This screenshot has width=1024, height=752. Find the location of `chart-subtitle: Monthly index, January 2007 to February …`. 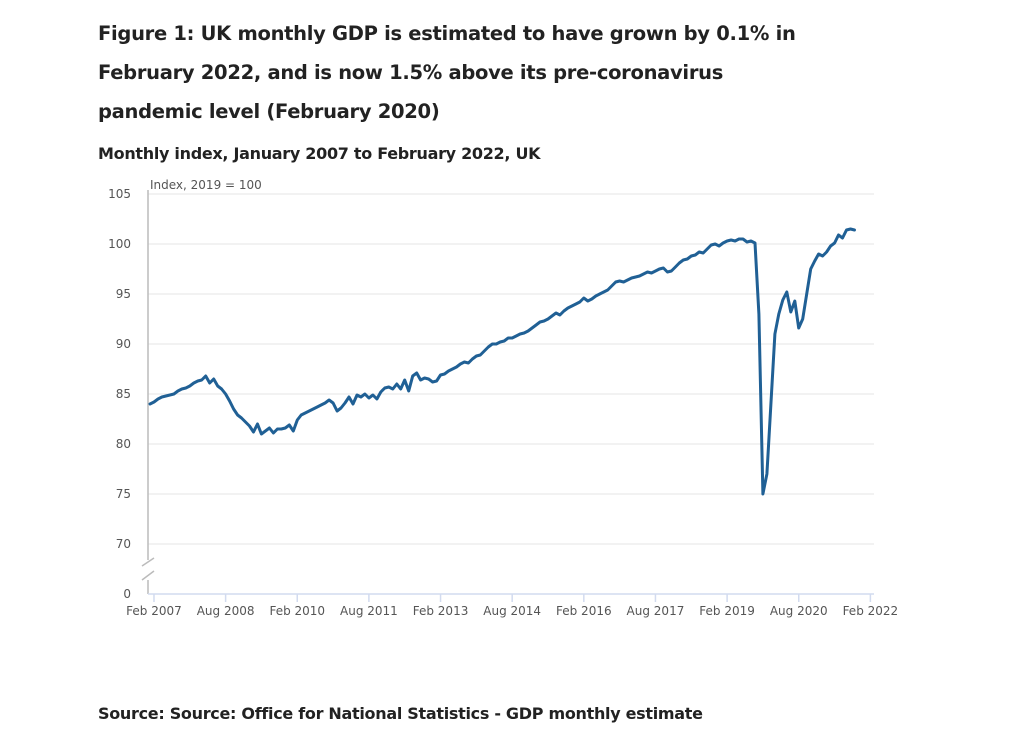

chart-subtitle: Monthly index, January 2007 to February … is located at coordinates (319, 153).